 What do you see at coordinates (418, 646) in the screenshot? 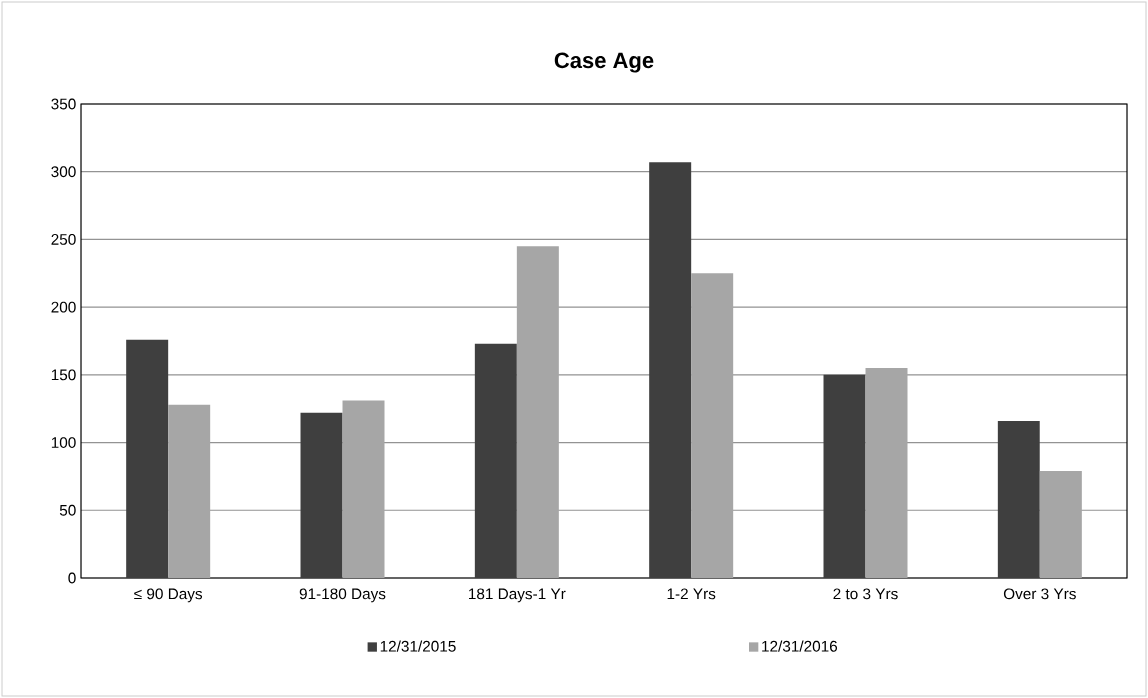
I see `legend-label: 12/31/2015` at bounding box center [418, 646].